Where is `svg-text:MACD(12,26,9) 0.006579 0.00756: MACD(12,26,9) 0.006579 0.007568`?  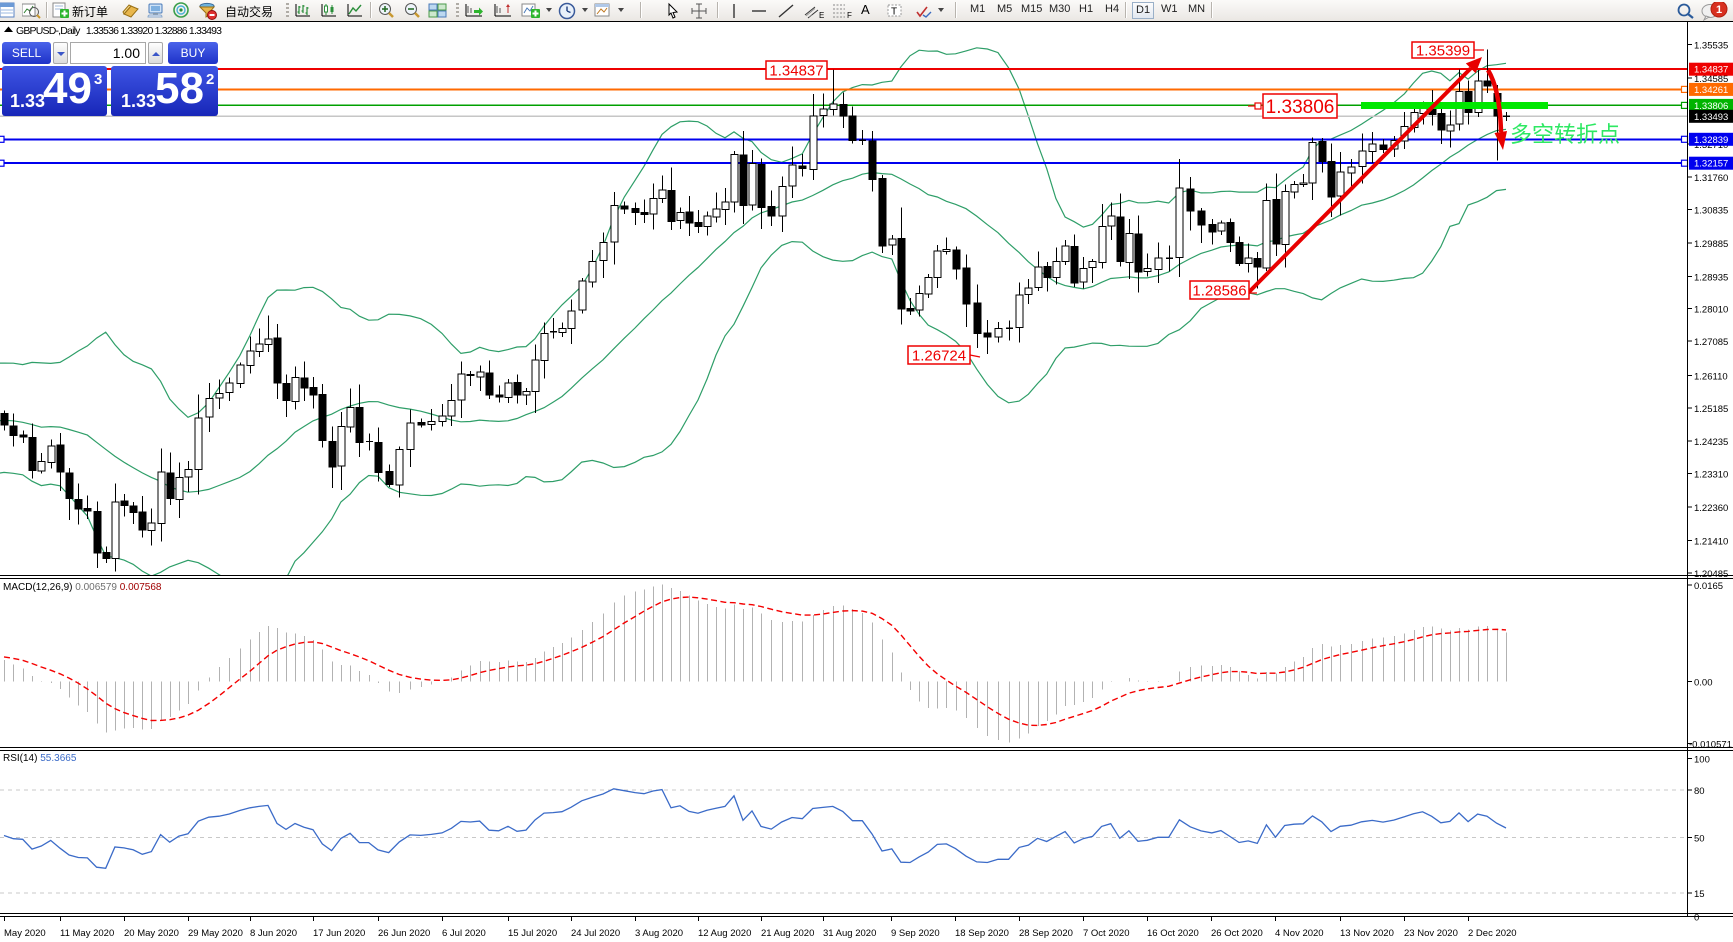 svg-text:MACD(12,26,9) 0.006579 0.00756: MACD(12,26,9) 0.006579 0.007568 is located at coordinates (82, 587).